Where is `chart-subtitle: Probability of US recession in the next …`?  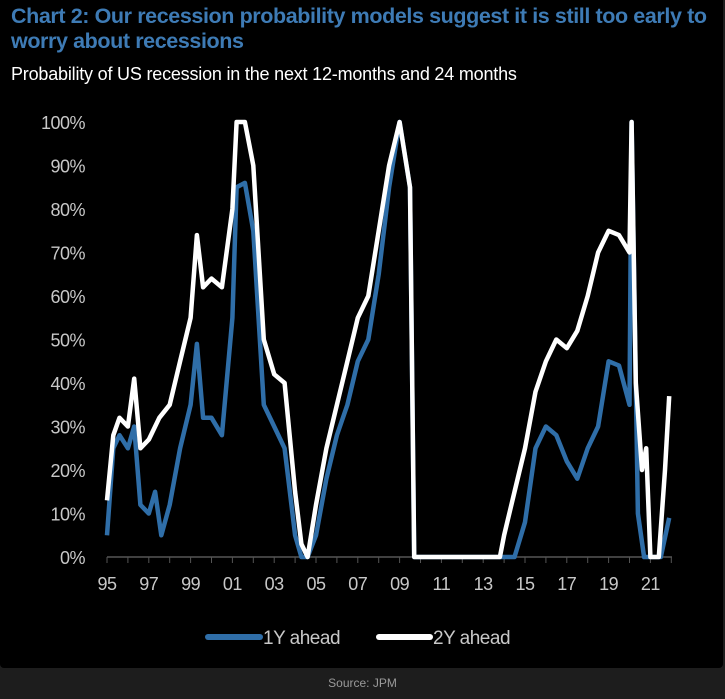
chart-subtitle: Probability of US recession in the next … is located at coordinates (264, 74).